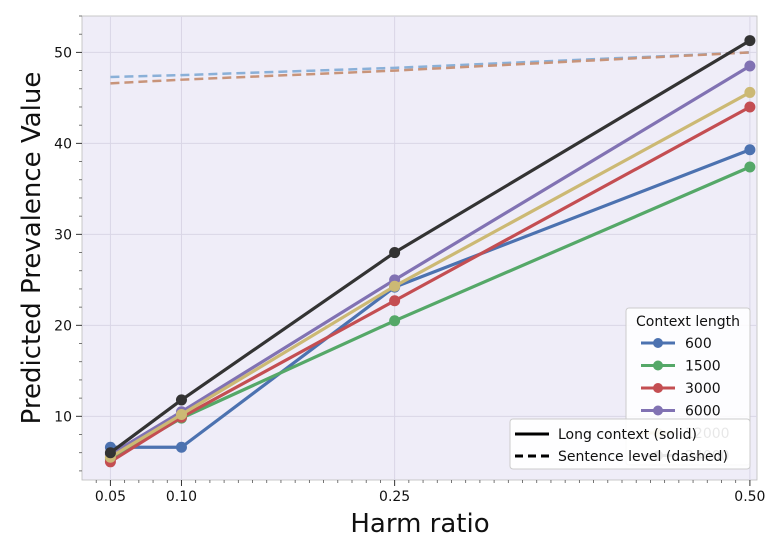  I want to click on x-tick-label: 0.50, so click(749, 497).